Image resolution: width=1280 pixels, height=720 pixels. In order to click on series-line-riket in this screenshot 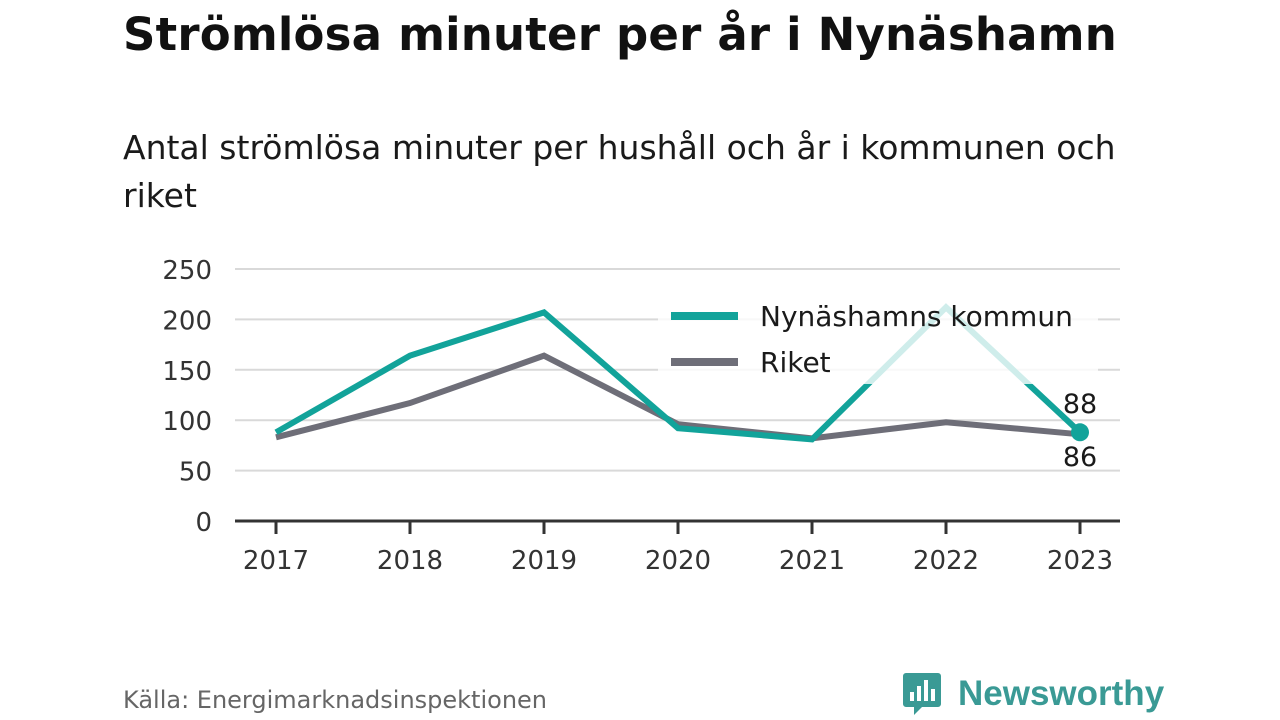, I will do `click(678, 397)`.